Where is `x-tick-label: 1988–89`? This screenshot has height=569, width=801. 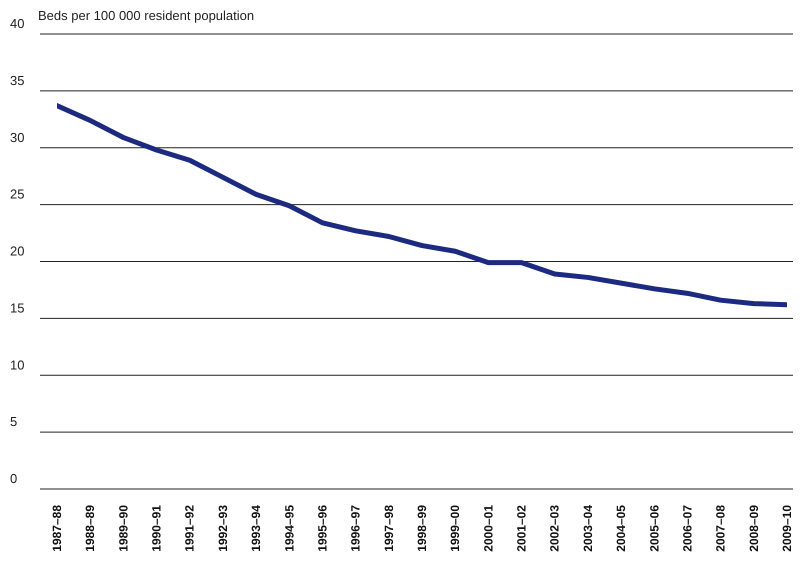
x-tick-label: 1988–89 is located at coordinates (90, 528).